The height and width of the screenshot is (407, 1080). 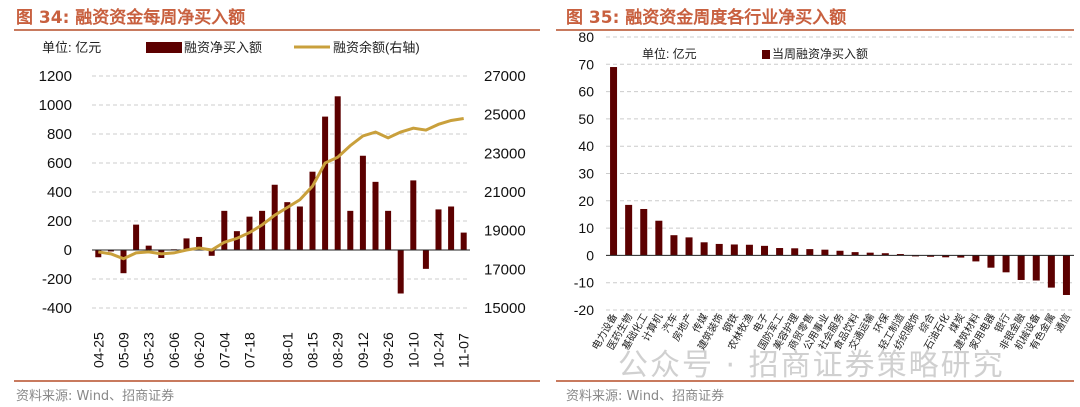 What do you see at coordinates (338, 350) in the screenshot?
I see `x-axis-tick: 08-29` at bounding box center [338, 350].